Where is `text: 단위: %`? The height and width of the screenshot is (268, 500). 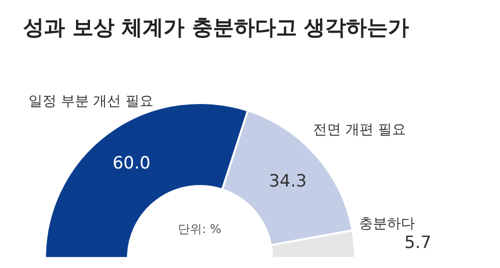
text: 단위: % is located at coordinates (200, 229).